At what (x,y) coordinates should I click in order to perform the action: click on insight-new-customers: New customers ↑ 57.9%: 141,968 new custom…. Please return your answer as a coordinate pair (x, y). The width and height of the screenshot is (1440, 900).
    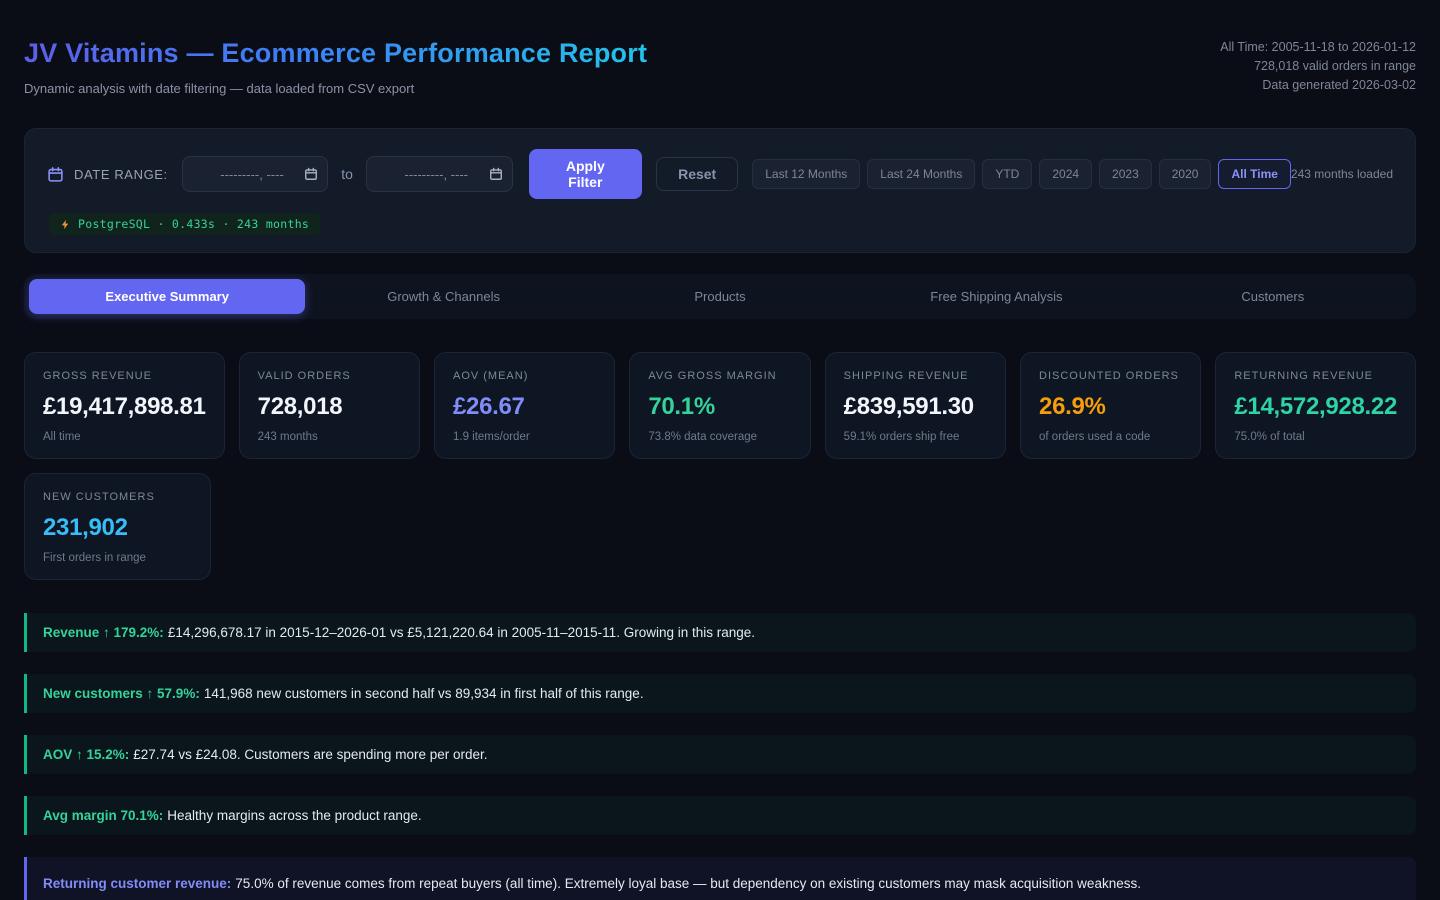
    Looking at the image, I should click on (720, 693).